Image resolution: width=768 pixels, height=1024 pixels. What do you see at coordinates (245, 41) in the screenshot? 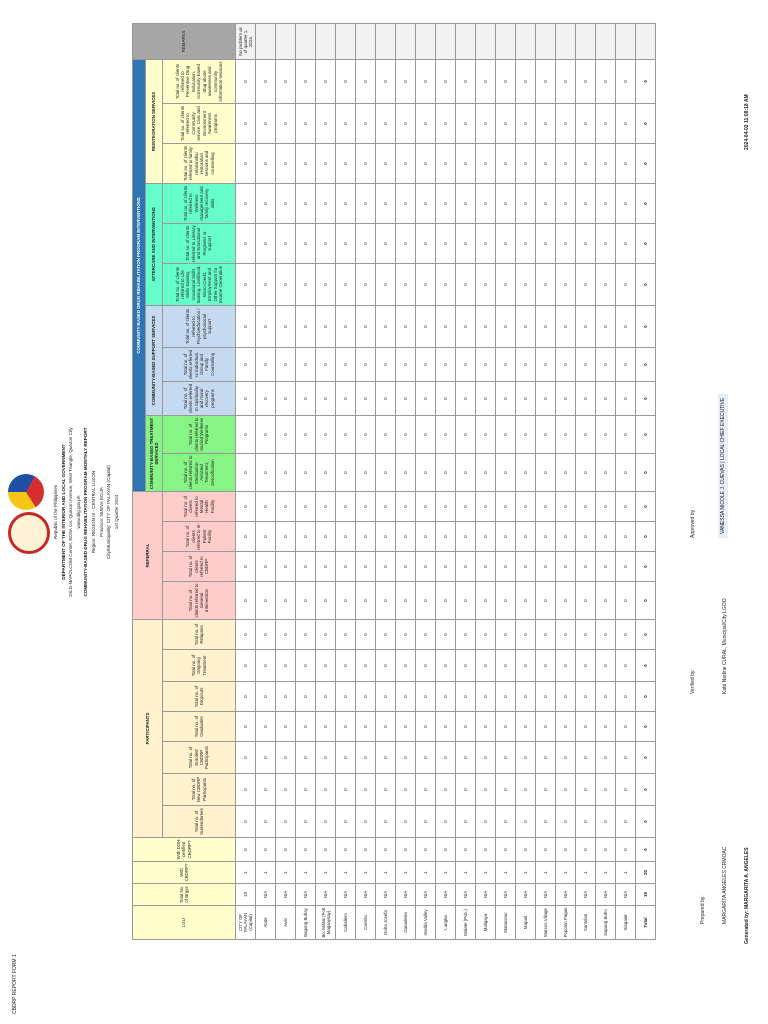
I see `table-cell: No problem as of quarter 1, 2024.` at bounding box center [245, 41].